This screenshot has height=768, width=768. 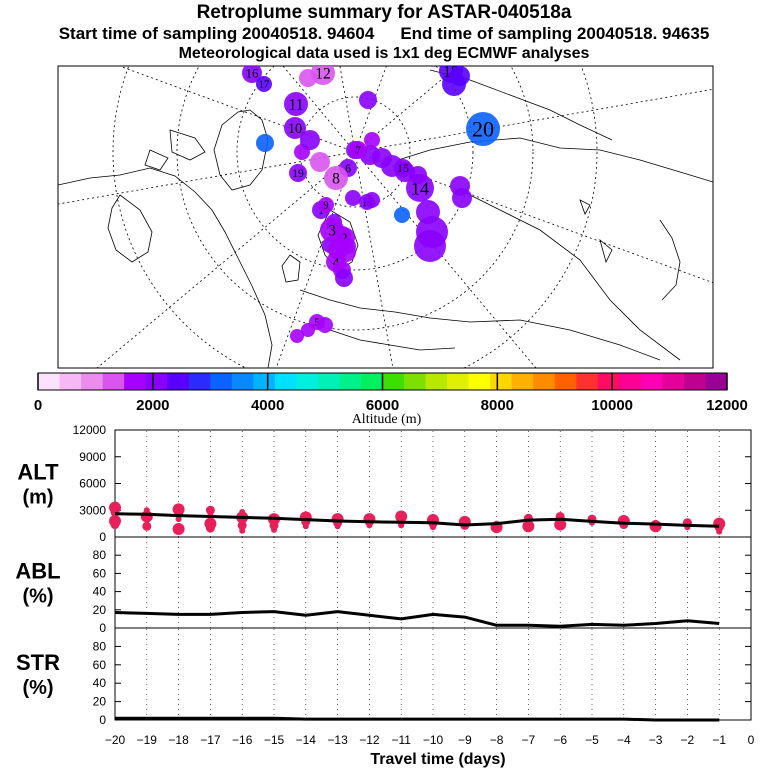 I want to click on x-tick-label: −4, so click(x=624, y=740).